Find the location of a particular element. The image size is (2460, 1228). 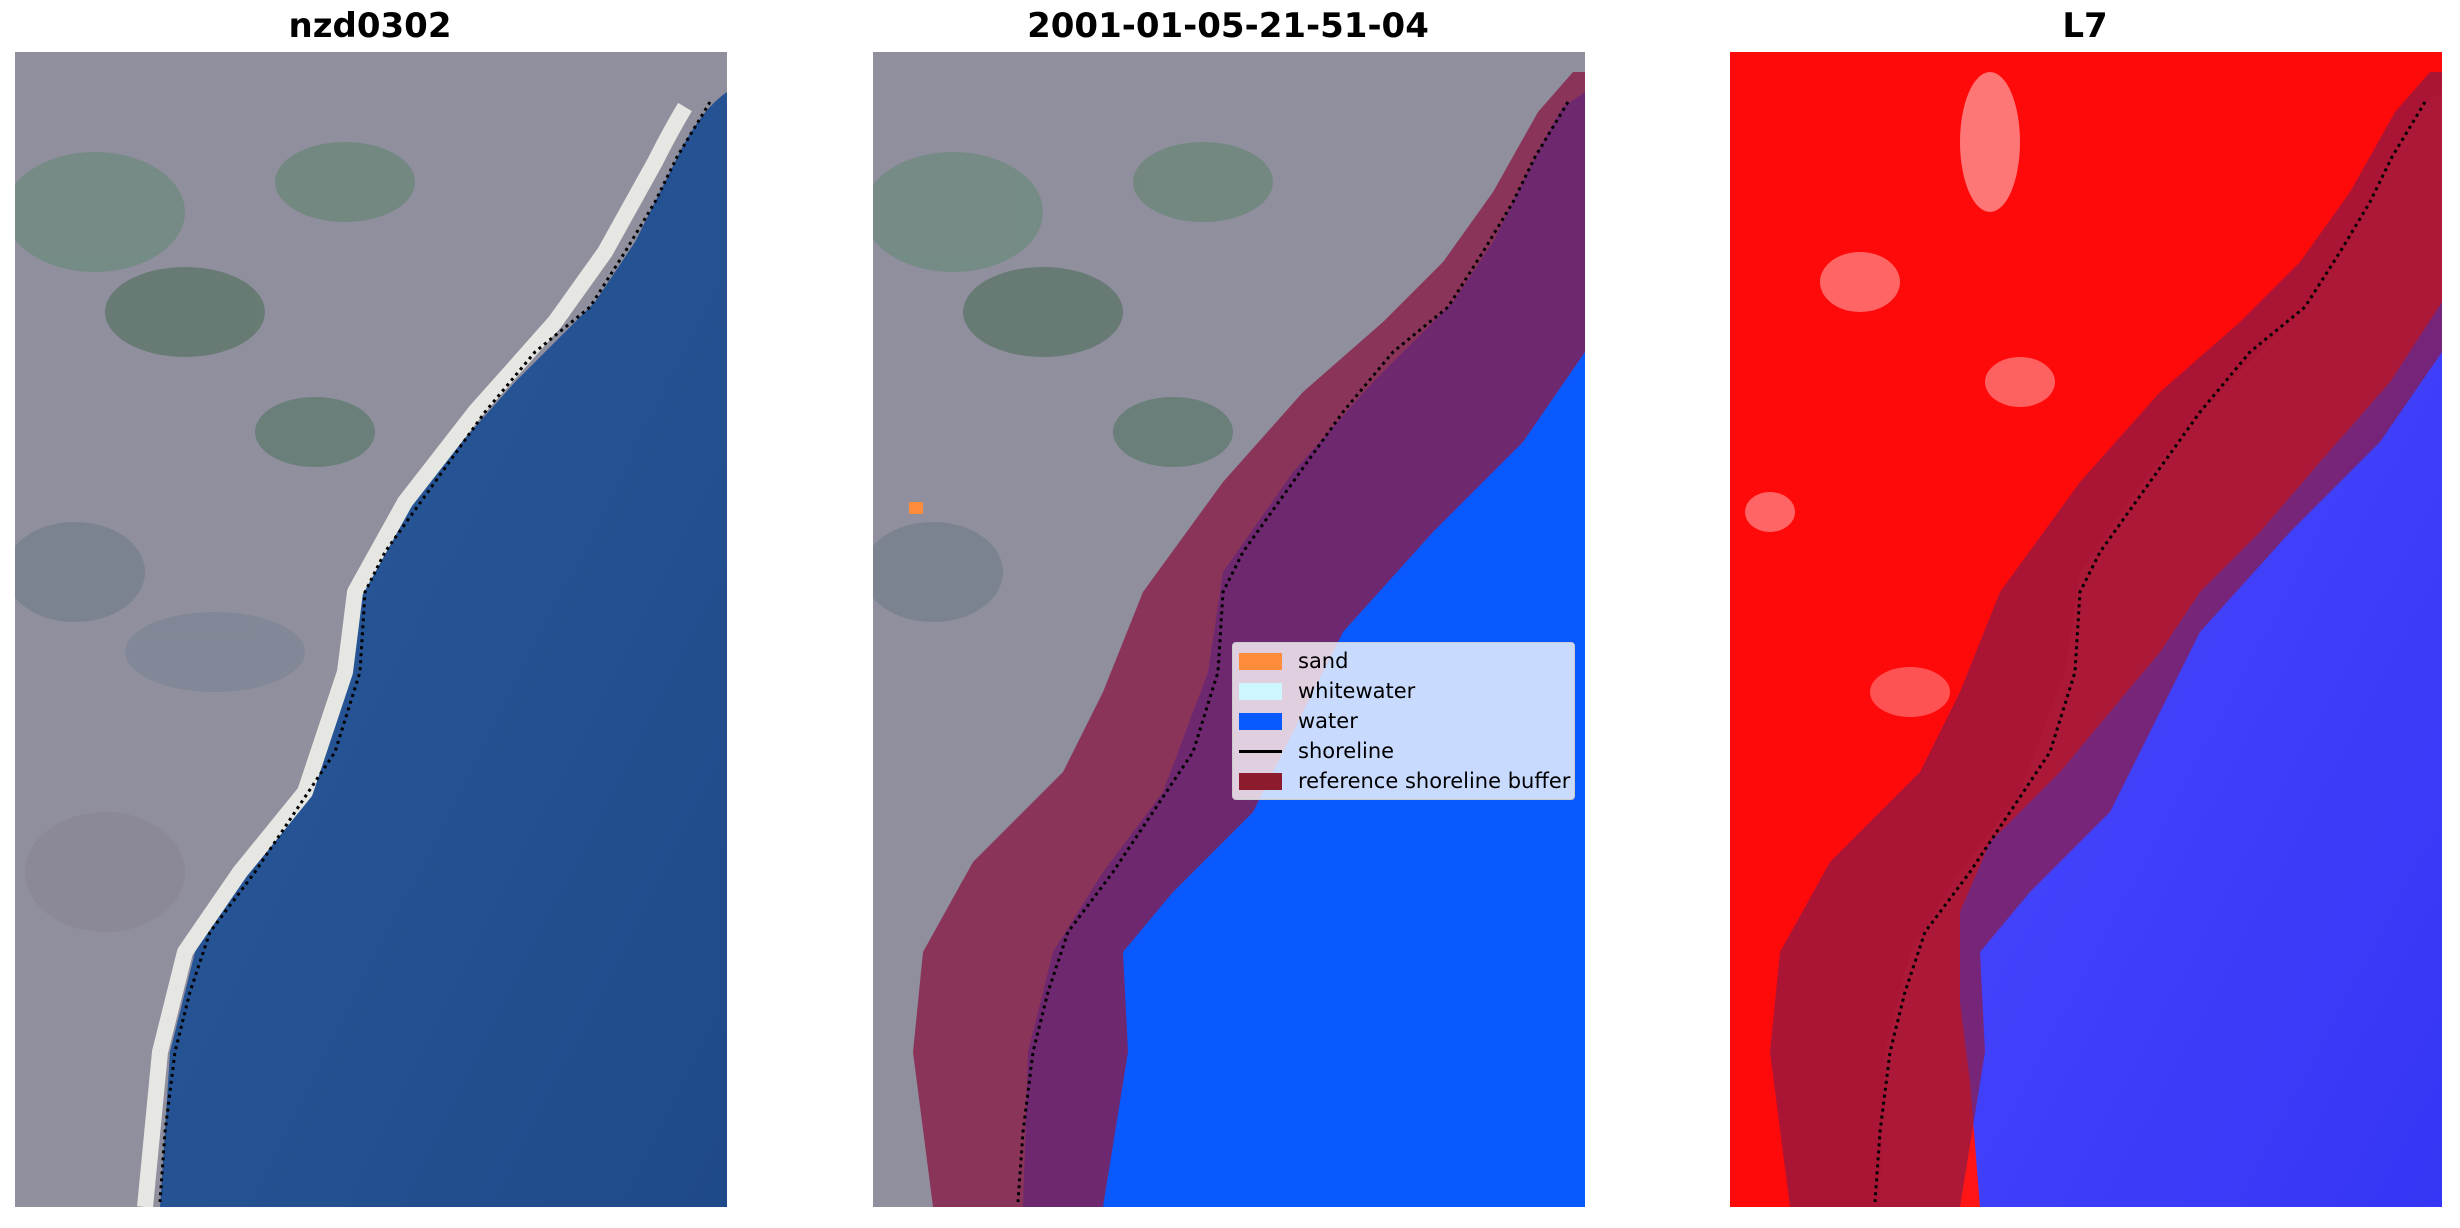

legend-label-sand: sand is located at coordinates (1323, 661).